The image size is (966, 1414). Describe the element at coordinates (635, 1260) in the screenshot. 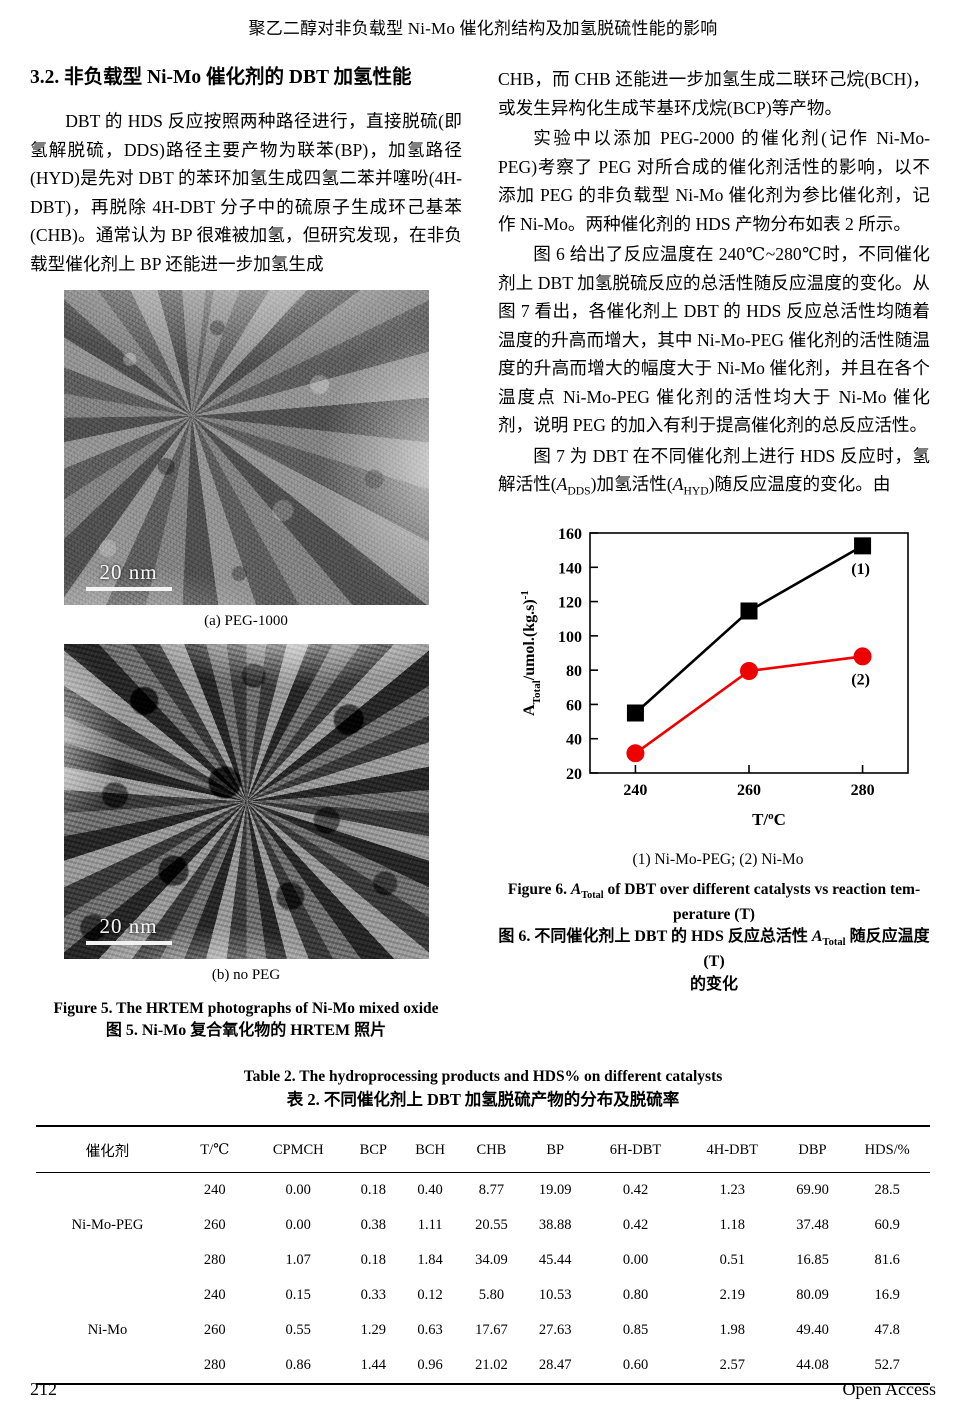

I see `table-cell-r2-c7: 0.00` at that location.